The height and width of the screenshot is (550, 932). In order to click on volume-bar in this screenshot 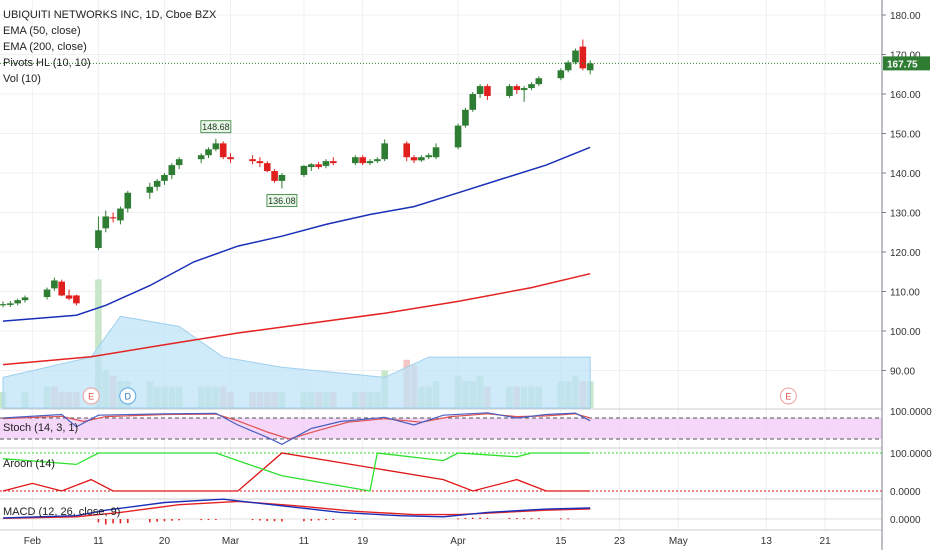, I will do `click(98, 343)`.